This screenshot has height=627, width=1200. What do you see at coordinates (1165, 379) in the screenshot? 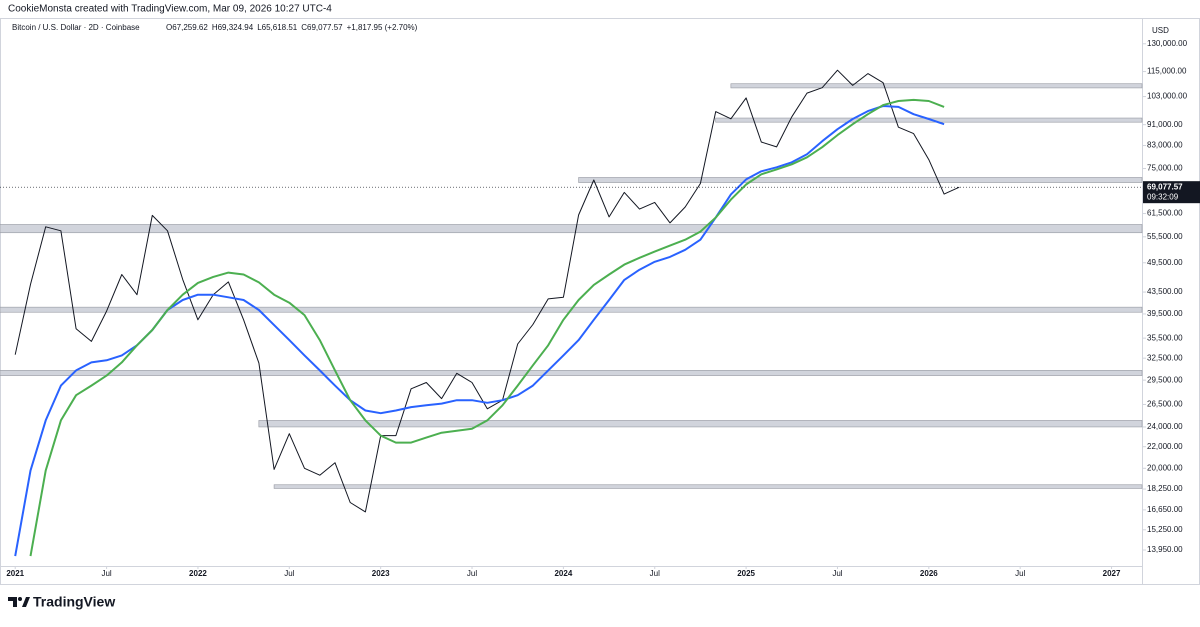
I see `y-tick-label: 29,500.00` at bounding box center [1165, 379].